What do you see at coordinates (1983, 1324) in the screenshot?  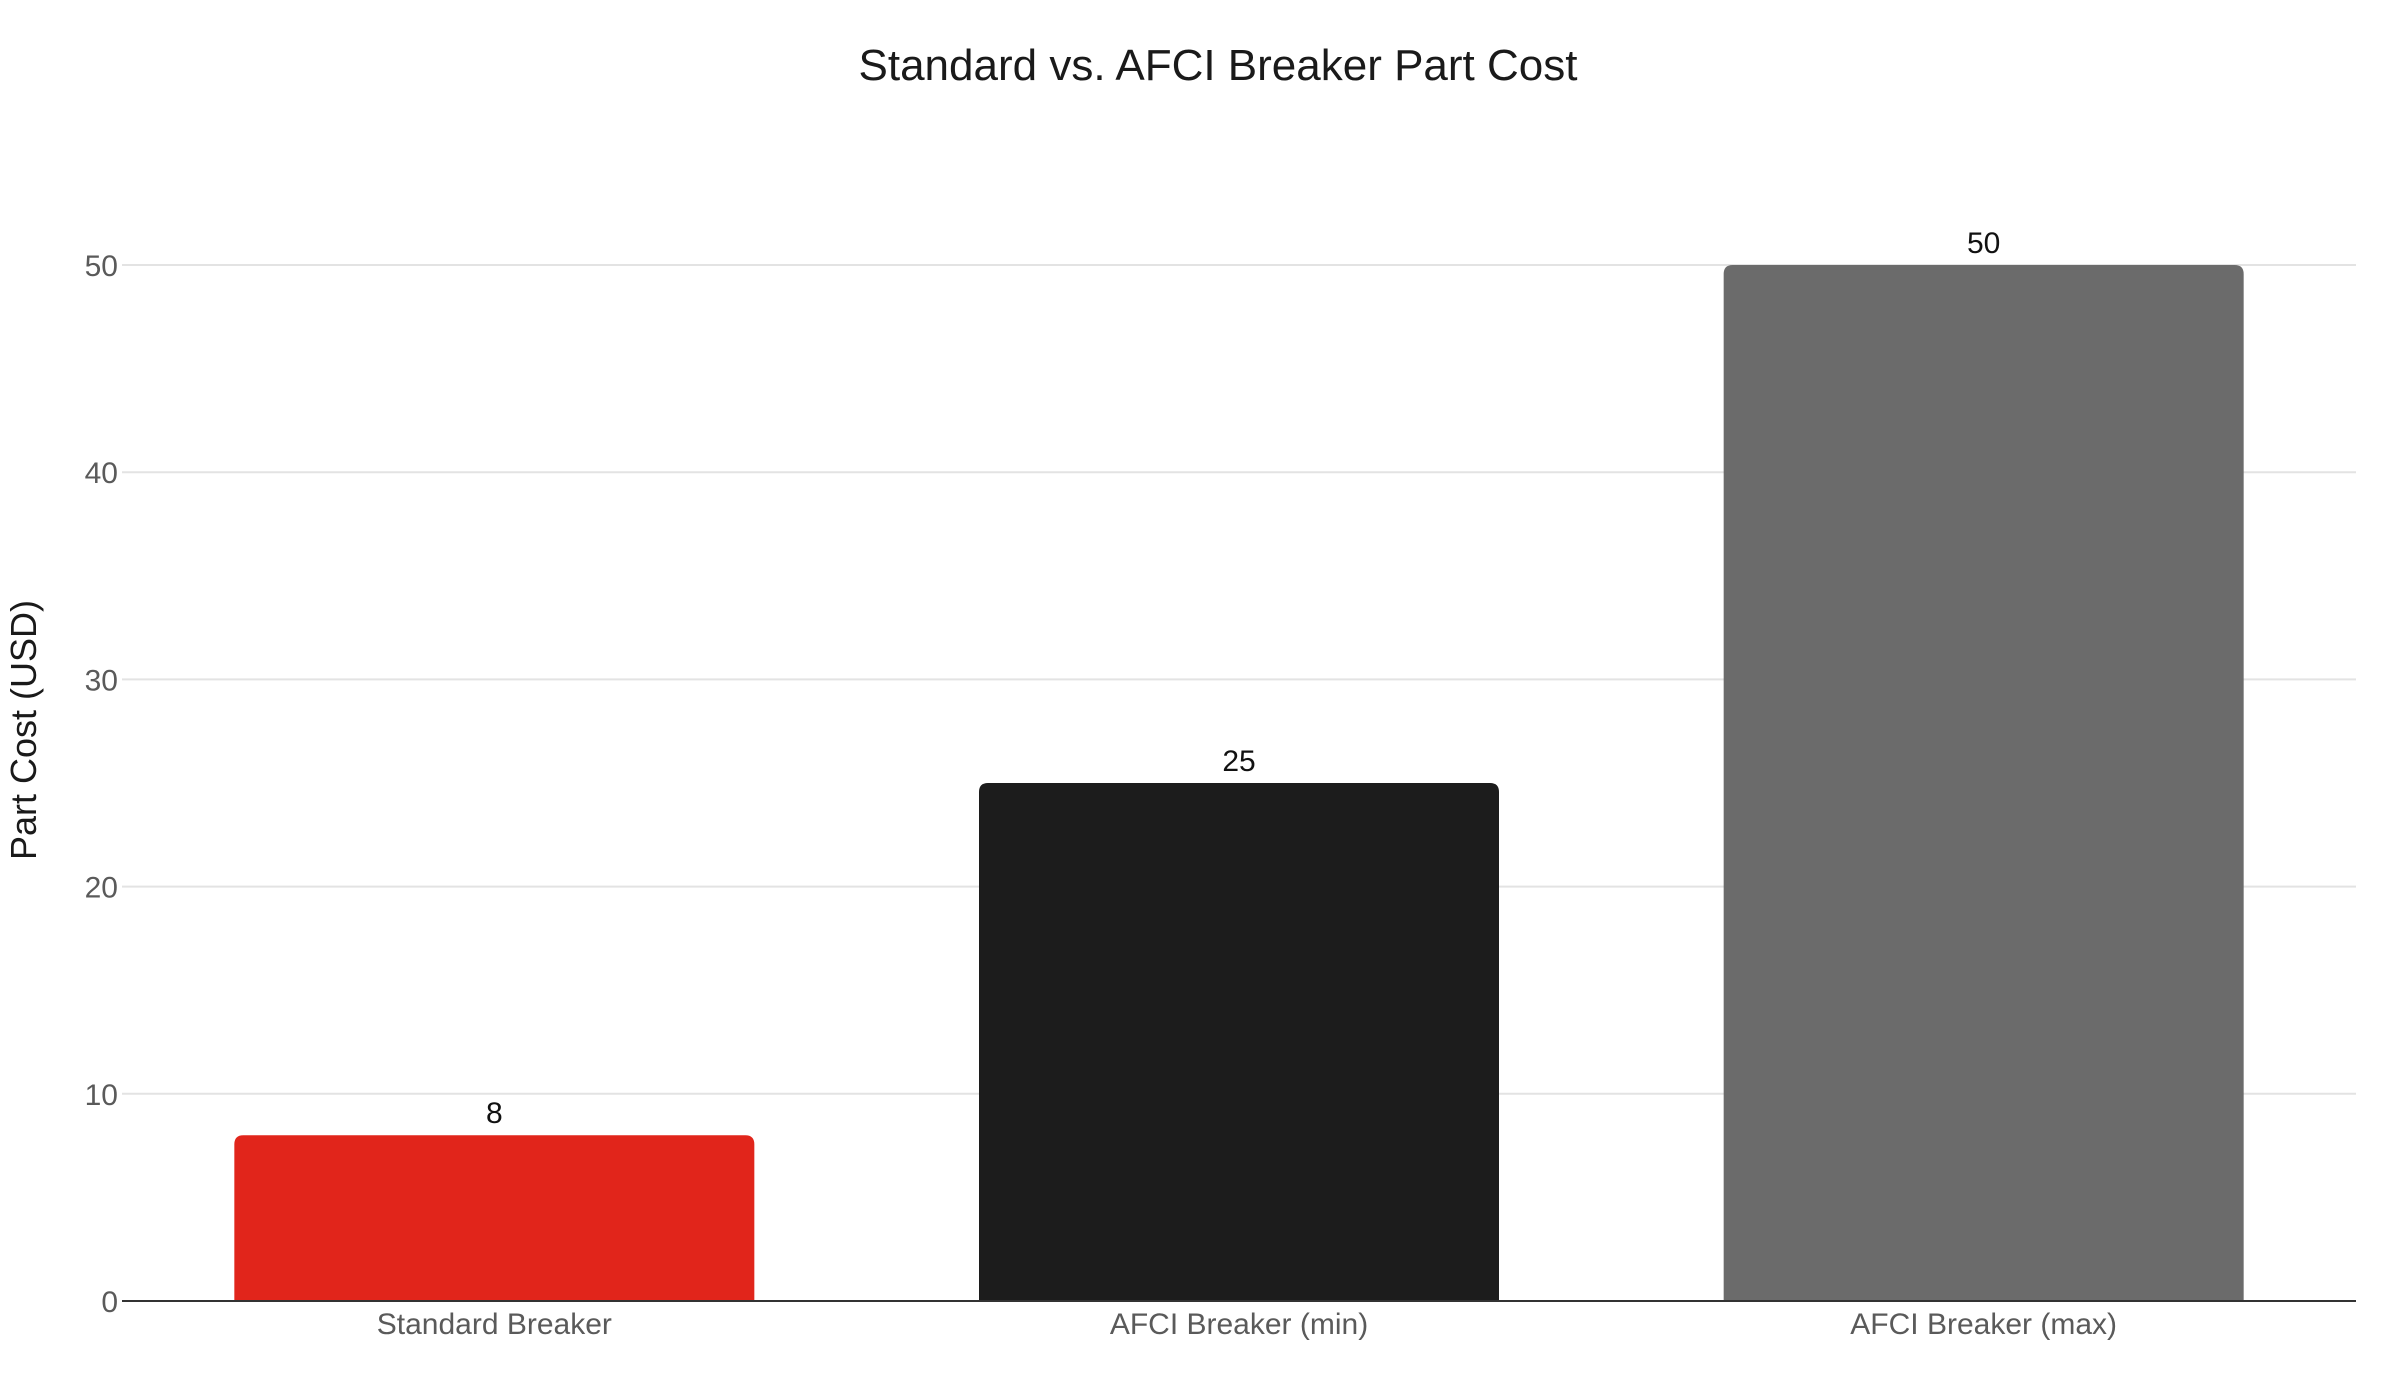 I see `x-tick-label: AFCI Breaker (max)` at bounding box center [1983, 1324].